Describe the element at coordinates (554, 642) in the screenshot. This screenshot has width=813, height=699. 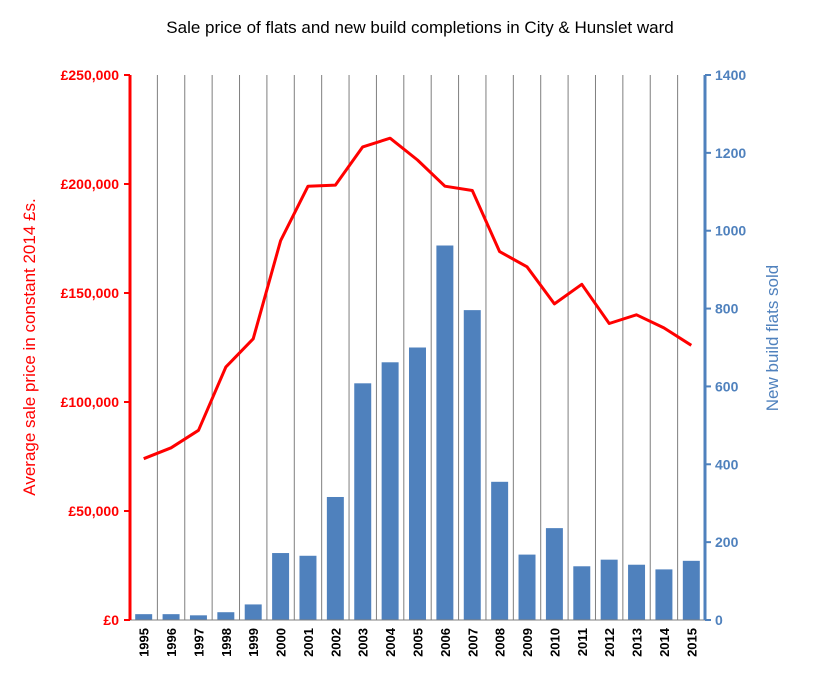
I see `x-tick-label: 2010` at that location.